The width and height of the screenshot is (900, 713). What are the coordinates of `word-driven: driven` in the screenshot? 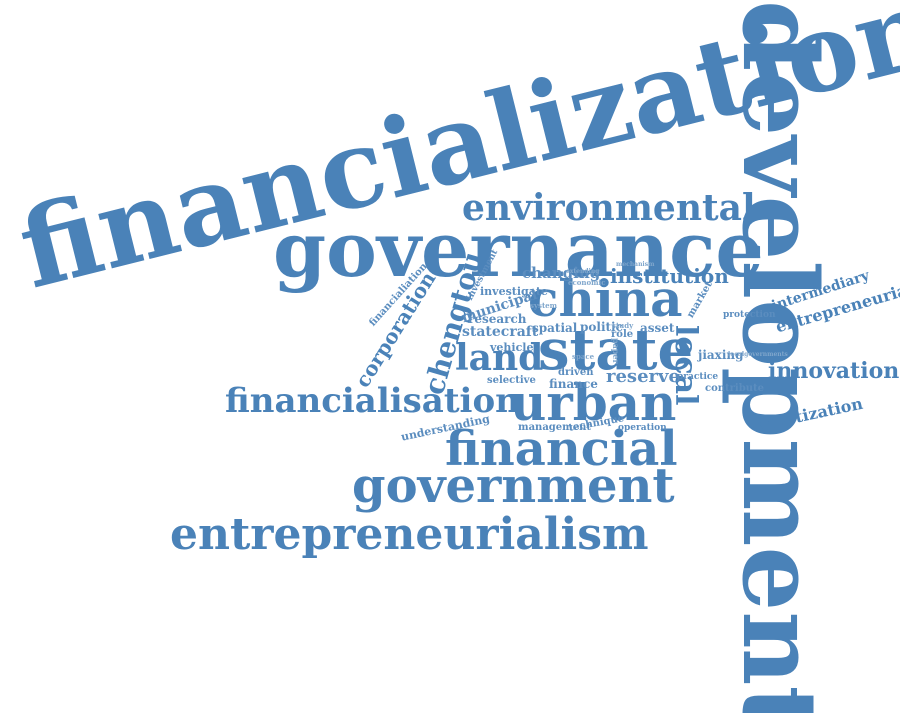 It's located at (576, 372).